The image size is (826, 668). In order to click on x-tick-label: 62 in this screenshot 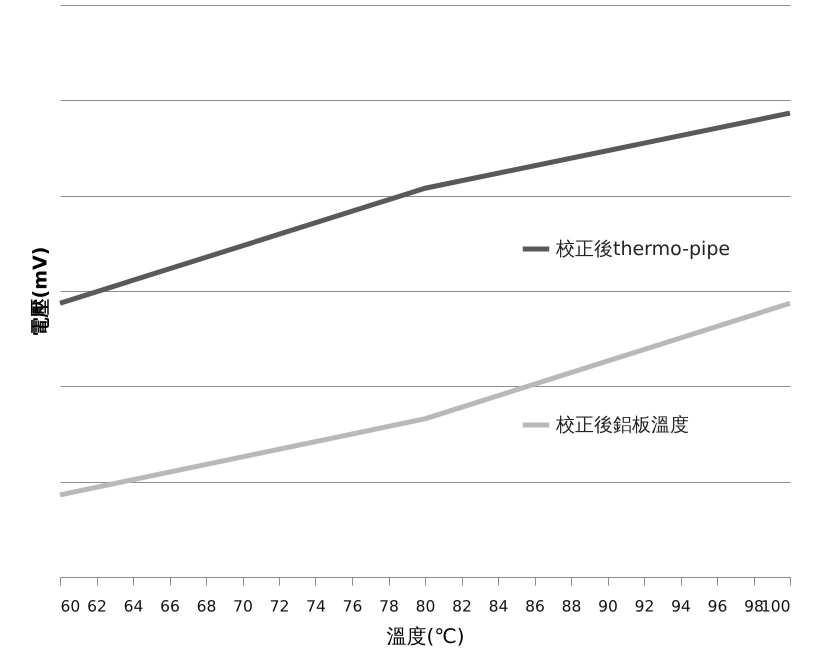, I will do `click(97, 607)`.